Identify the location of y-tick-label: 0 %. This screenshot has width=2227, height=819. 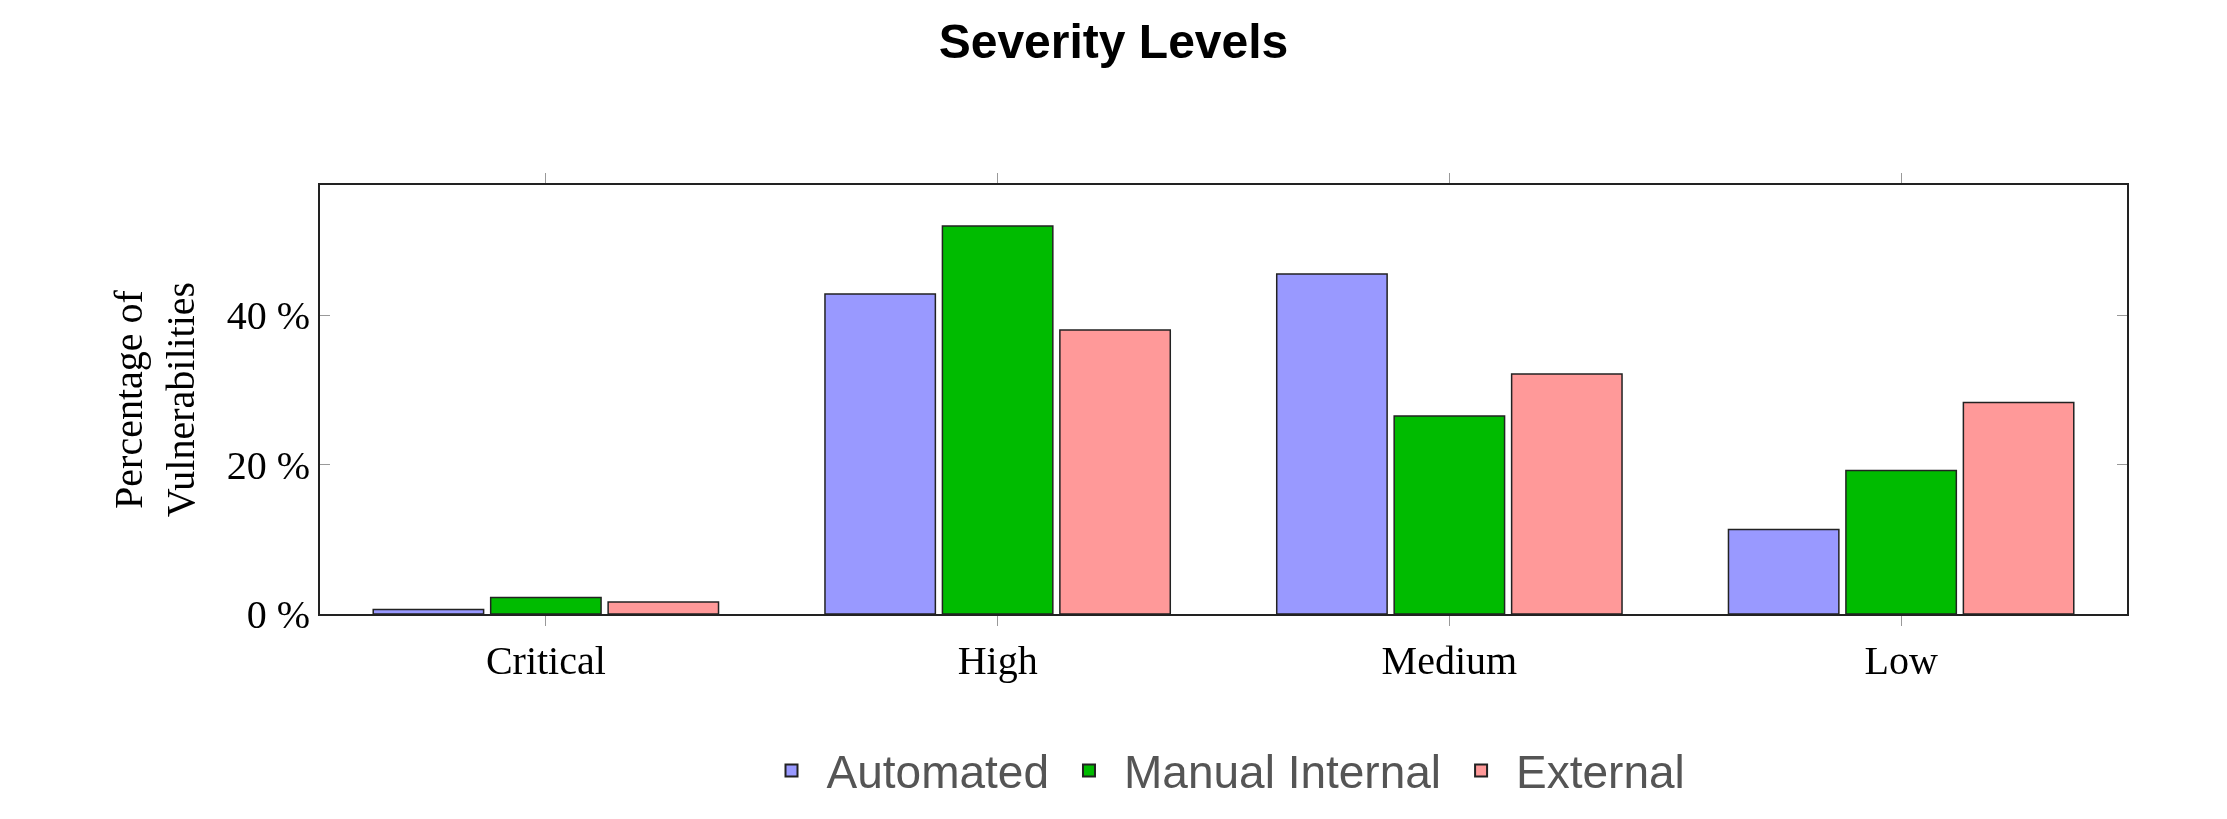
(278, 614).